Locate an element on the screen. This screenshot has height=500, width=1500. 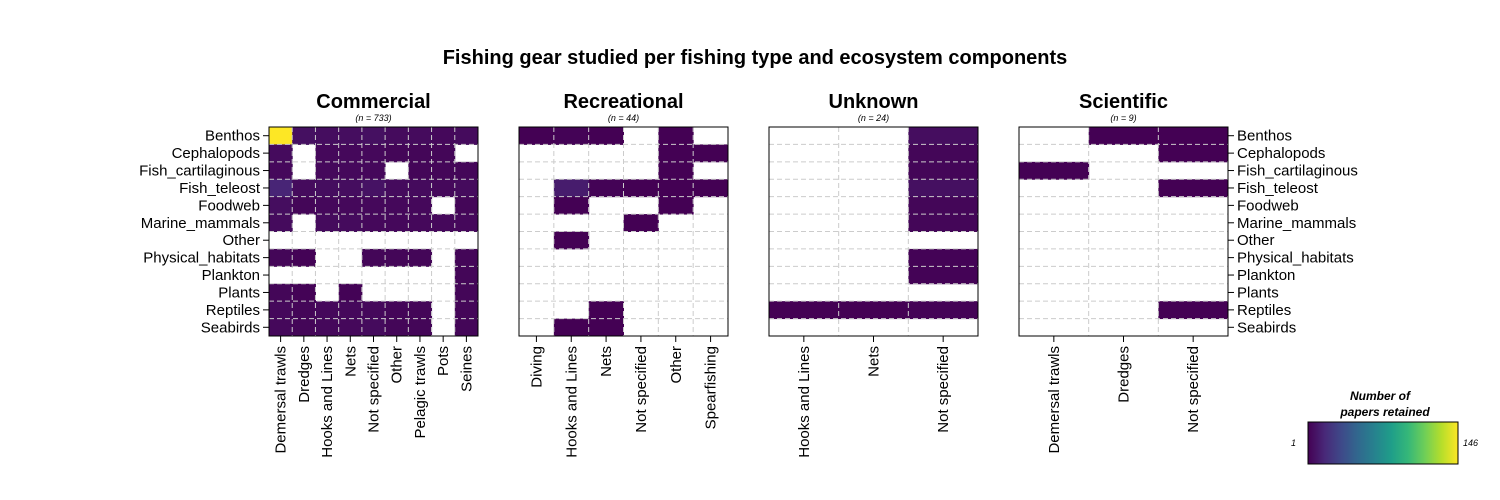
x-tick-label: Demersal trawls is located at coordinates (1054, 400).